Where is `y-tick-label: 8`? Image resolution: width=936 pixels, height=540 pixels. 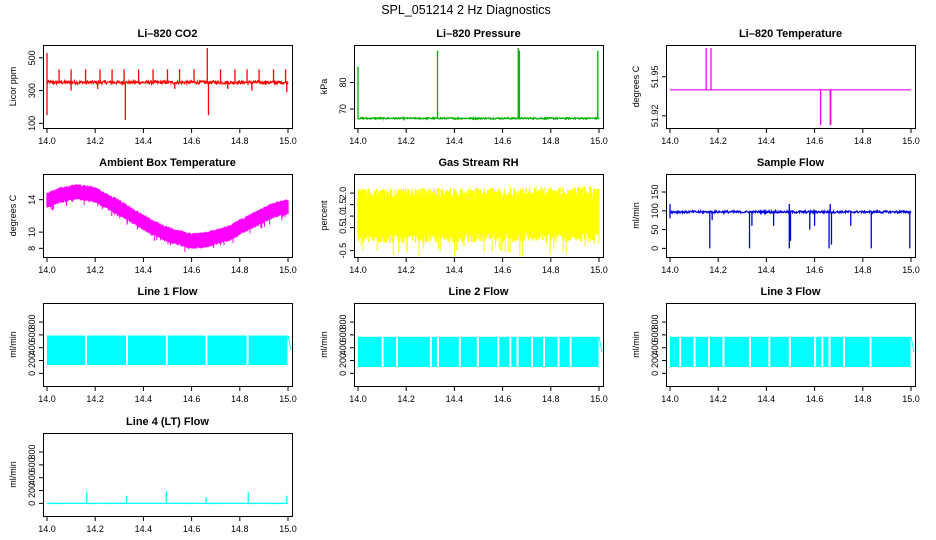 y-tick-label: 8 is located at coordinates (32, 248).